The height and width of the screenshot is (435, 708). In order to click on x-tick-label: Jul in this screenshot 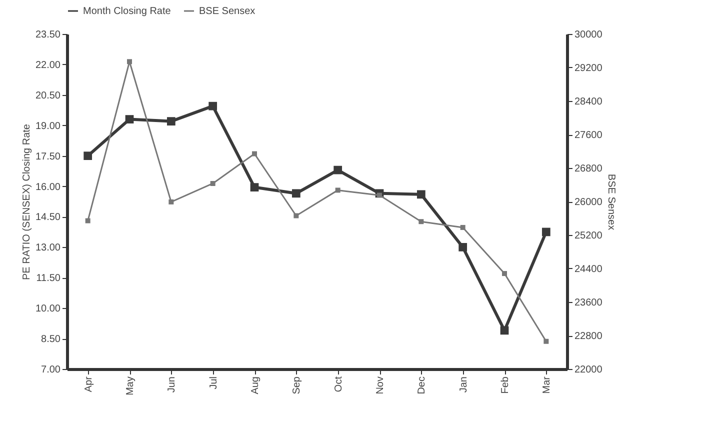, I will do `click(214, 383)`.